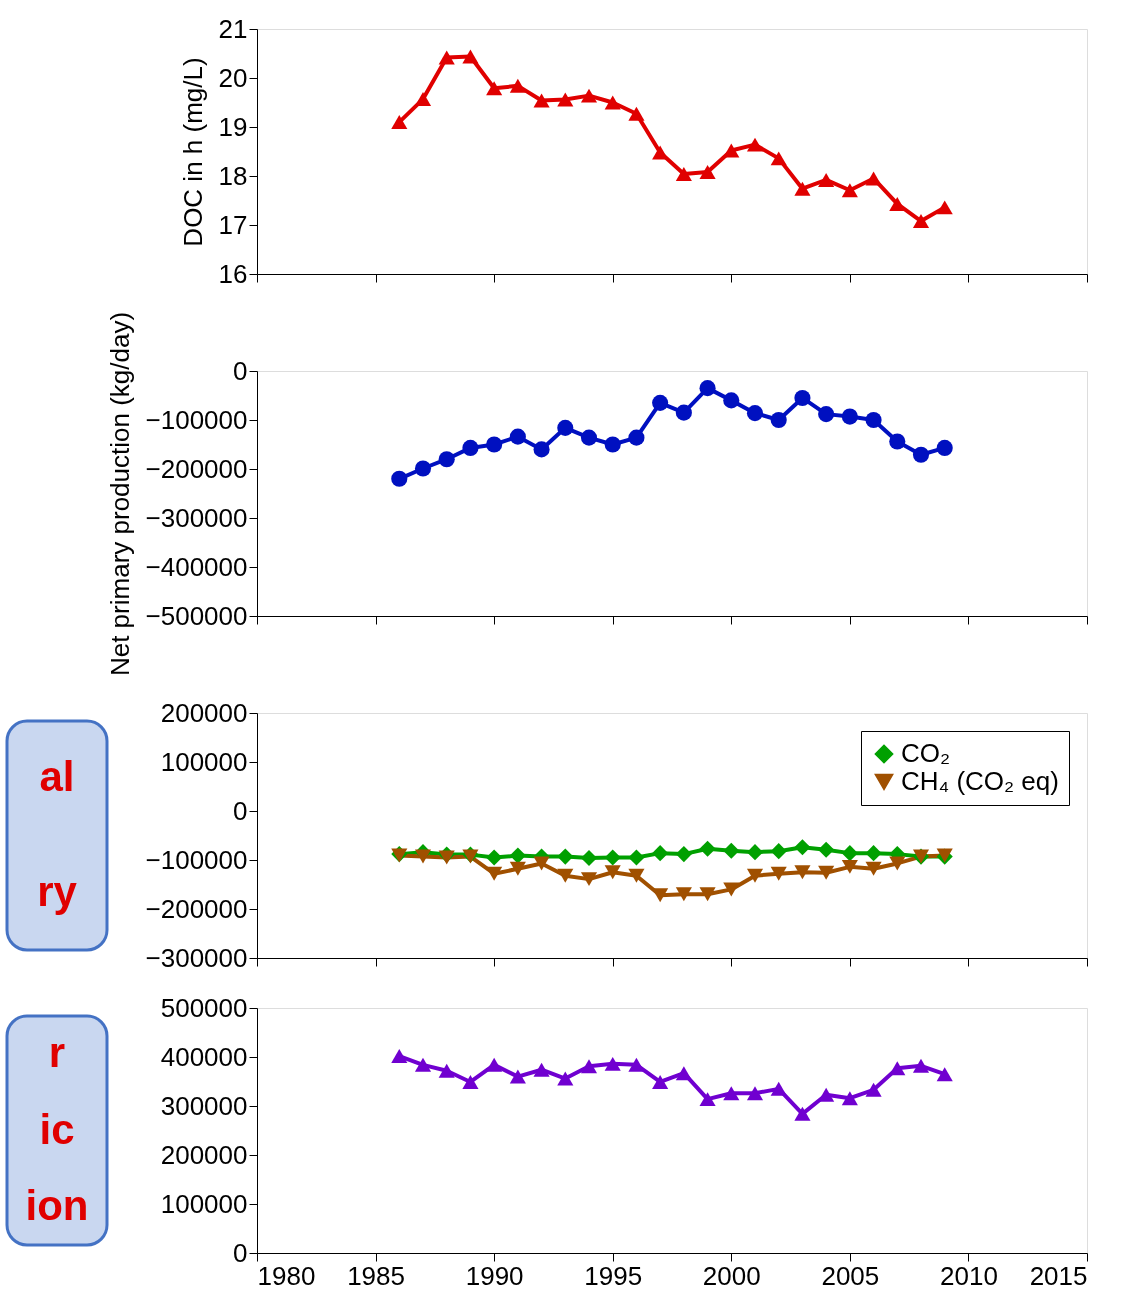 This screenshot has height=1296, width=1125. I want to click on x-tick-label: 2000, so click(731, 1275).